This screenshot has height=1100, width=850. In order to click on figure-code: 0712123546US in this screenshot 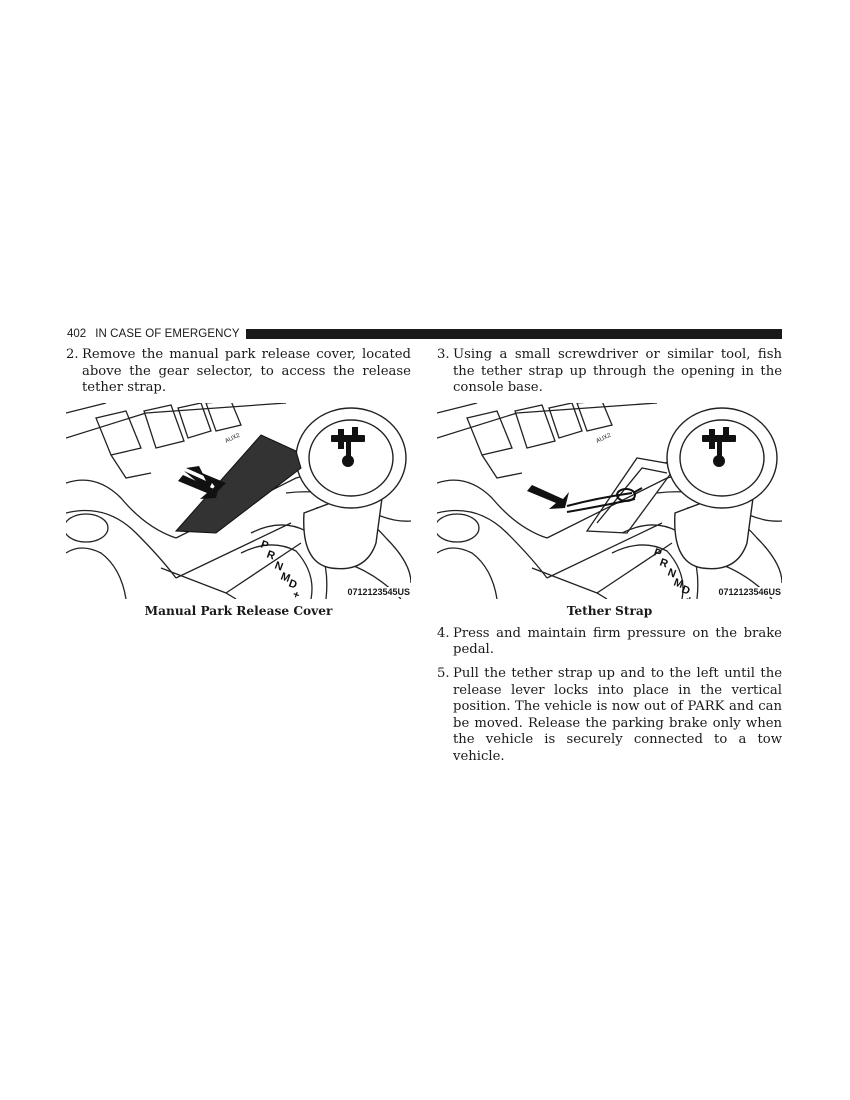, I will do `click(749, 591)`.